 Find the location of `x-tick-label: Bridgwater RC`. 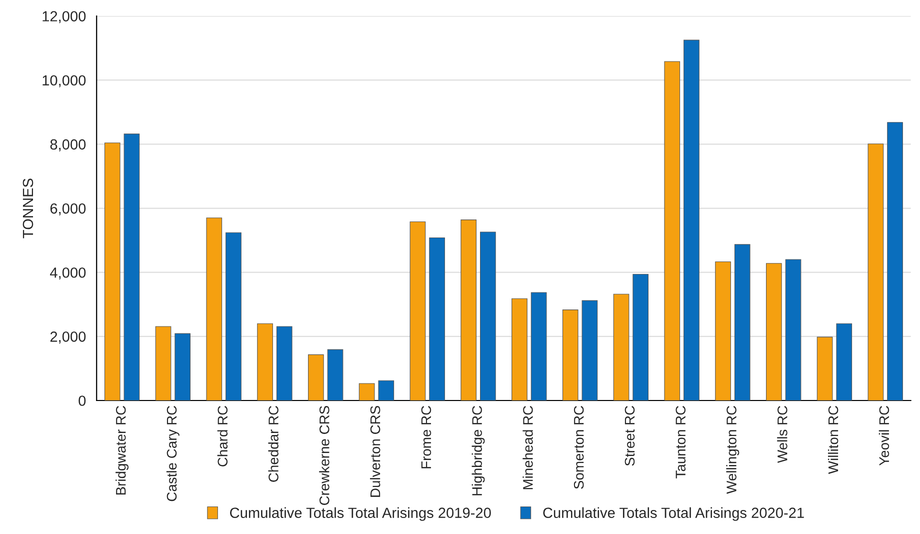

x-tick-label: Bridgwater RC is located at coordinates (122, 450).